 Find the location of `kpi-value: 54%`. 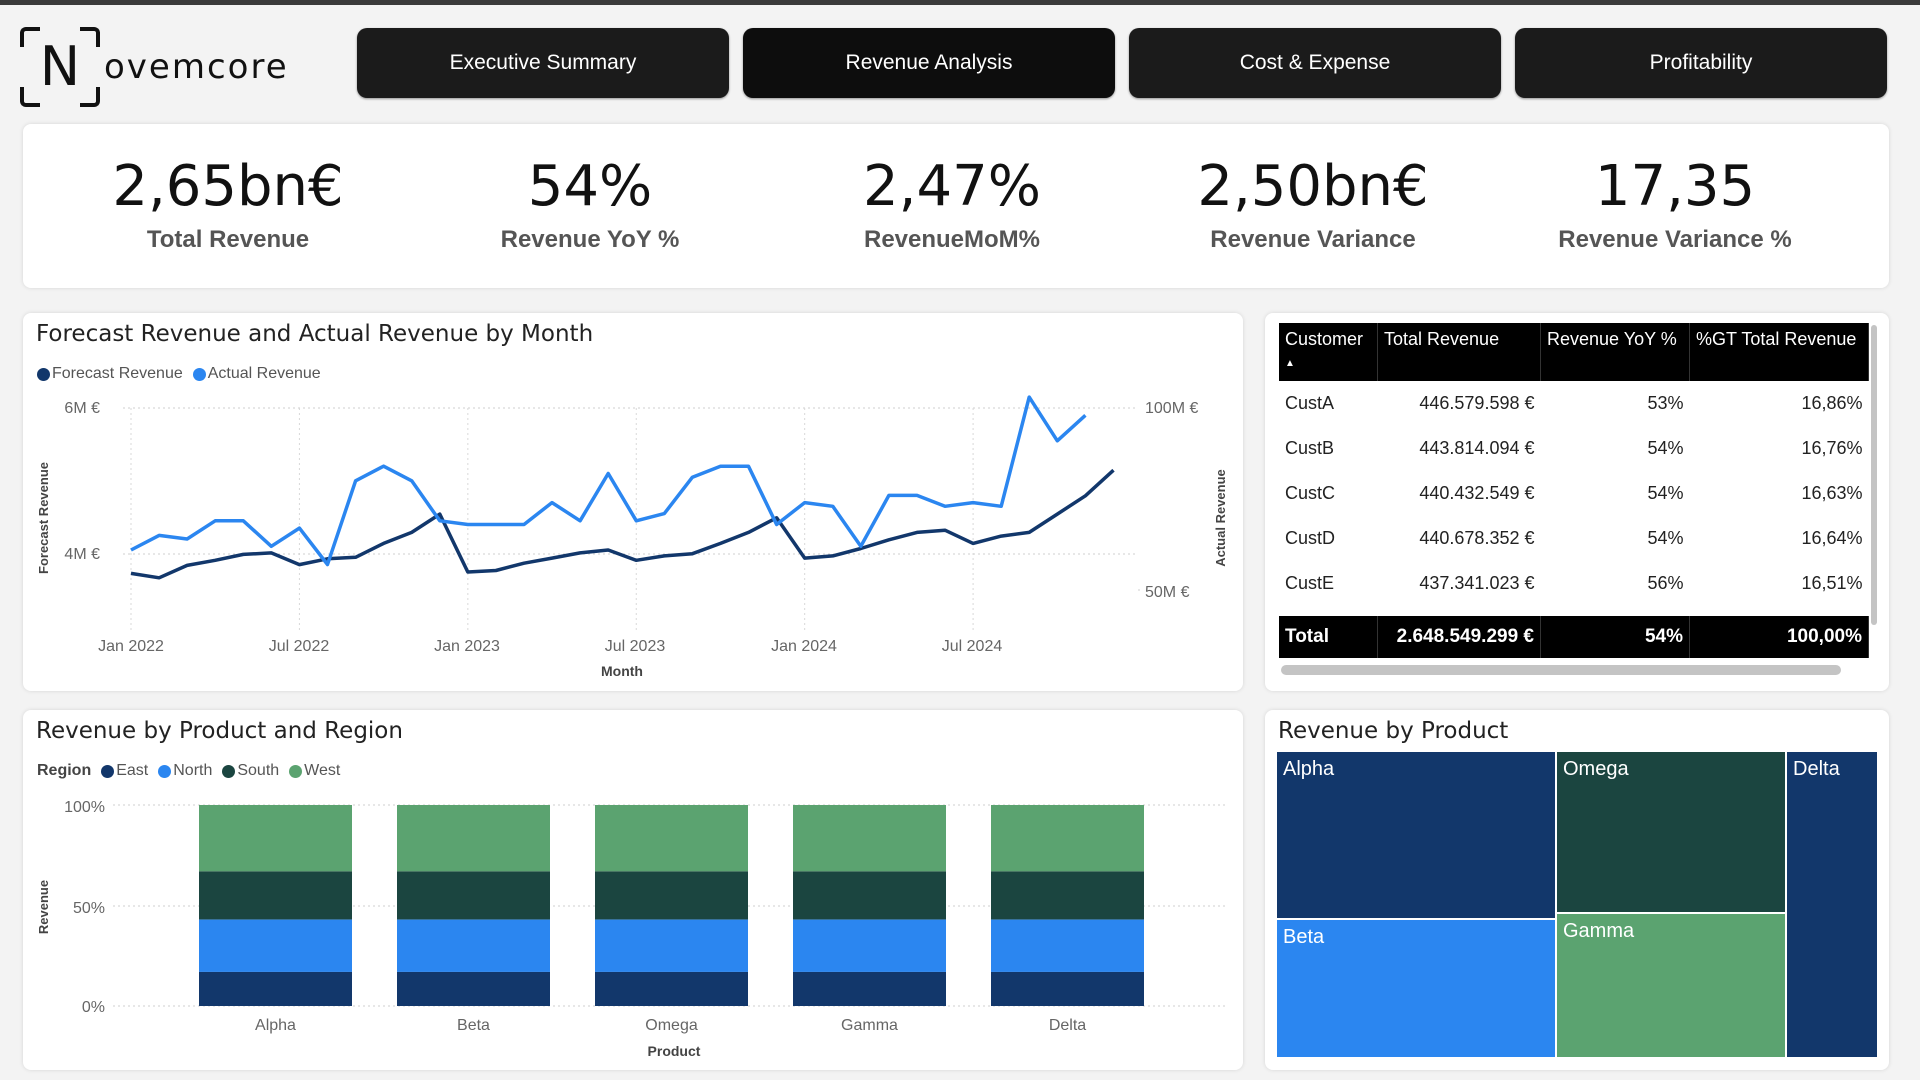

kpi-value: 54% is located at coordinates (590, 186).